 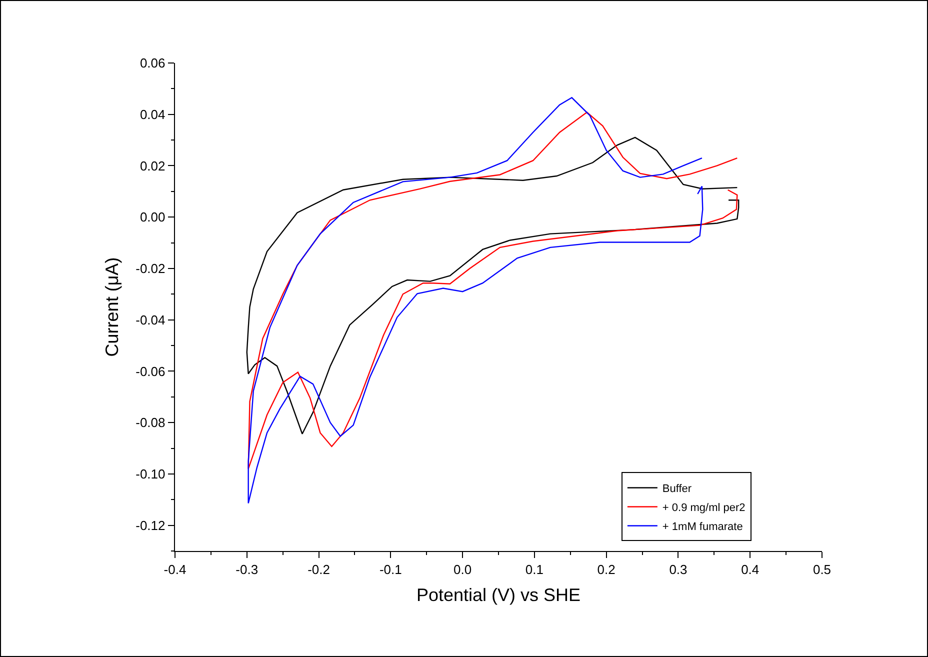 I want to click on x-tick-label: 0.0, so click(x=463, y=569).